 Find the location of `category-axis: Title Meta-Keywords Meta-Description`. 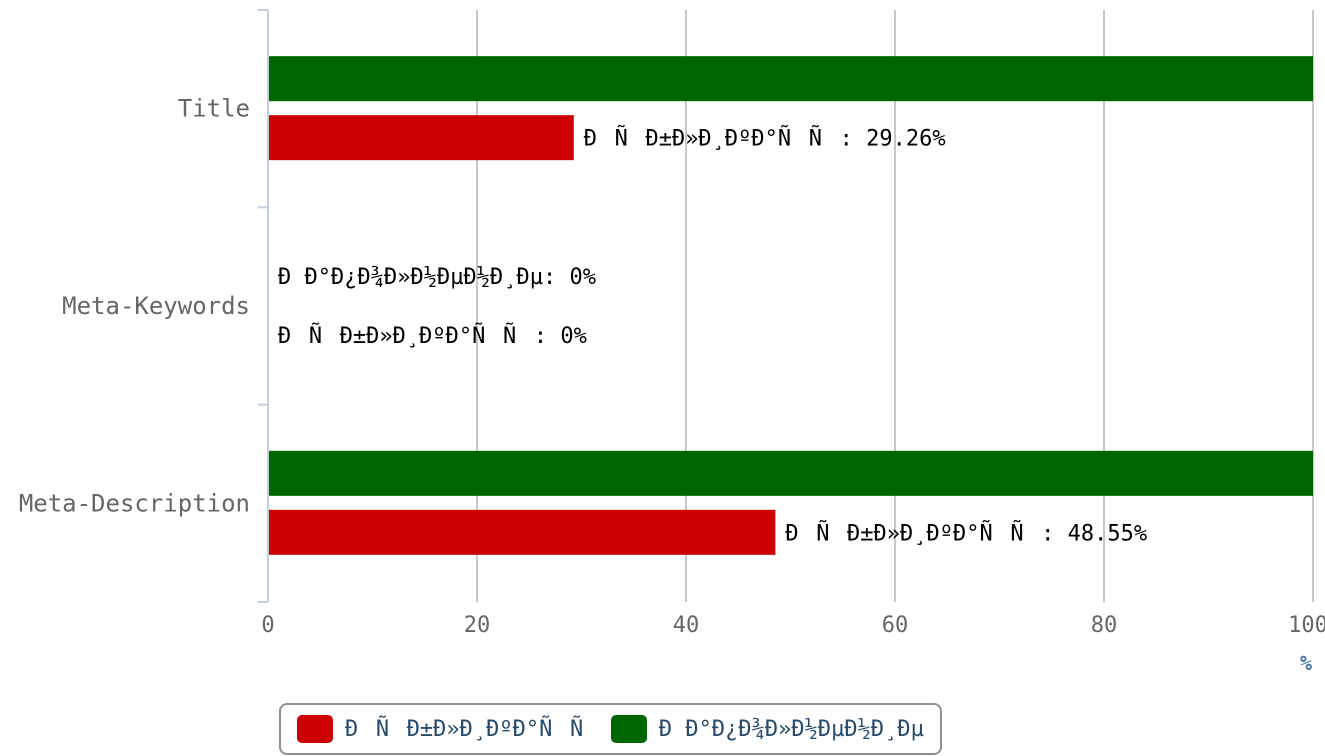

category-axis: Title Meta-Keywords Meta-Description is located at coordinates (144, 306).